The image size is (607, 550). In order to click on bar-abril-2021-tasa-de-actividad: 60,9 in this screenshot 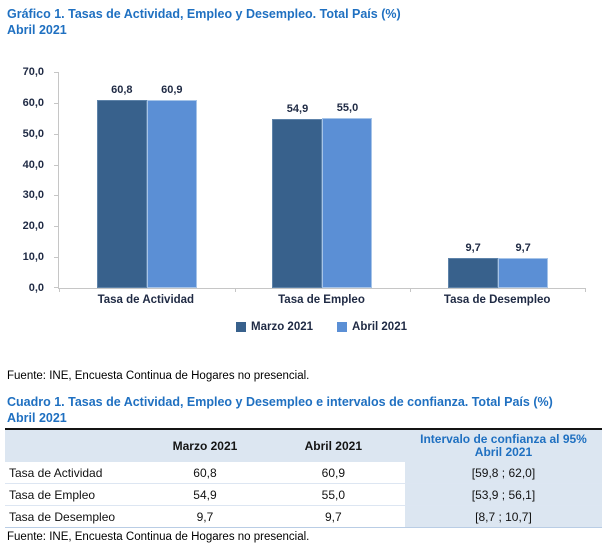, I will do `click(171, 186)`.